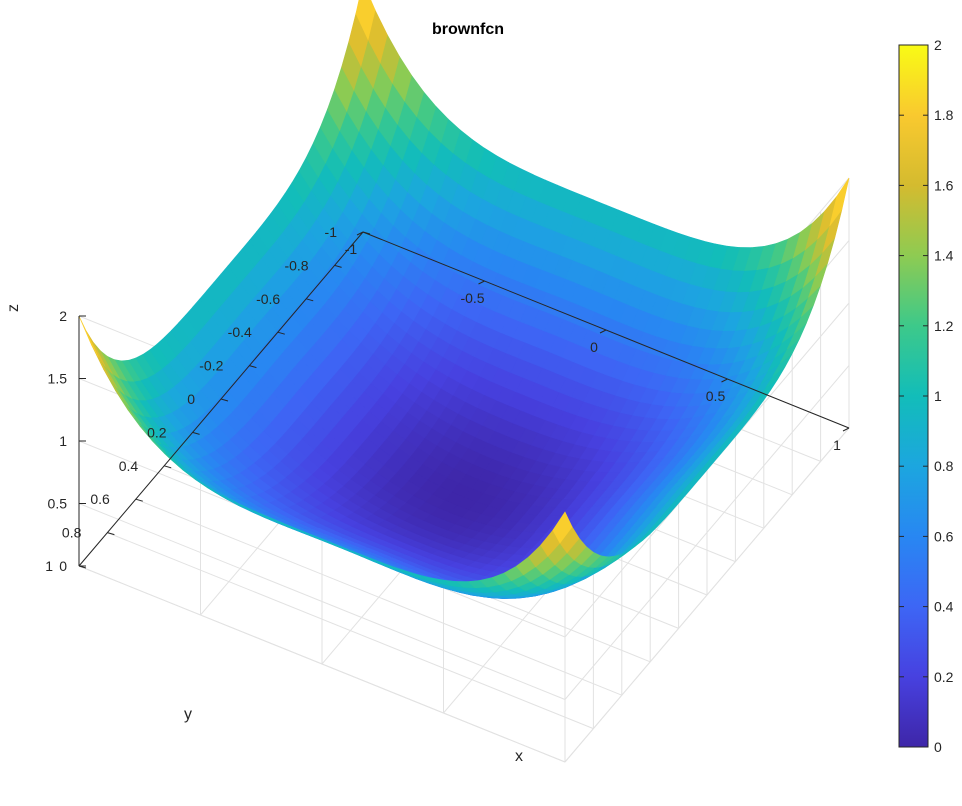  What do you see at coordinates (188, 714) in the screenshot?
I see `y-axis-label: y` at bounding box center [188, 714].